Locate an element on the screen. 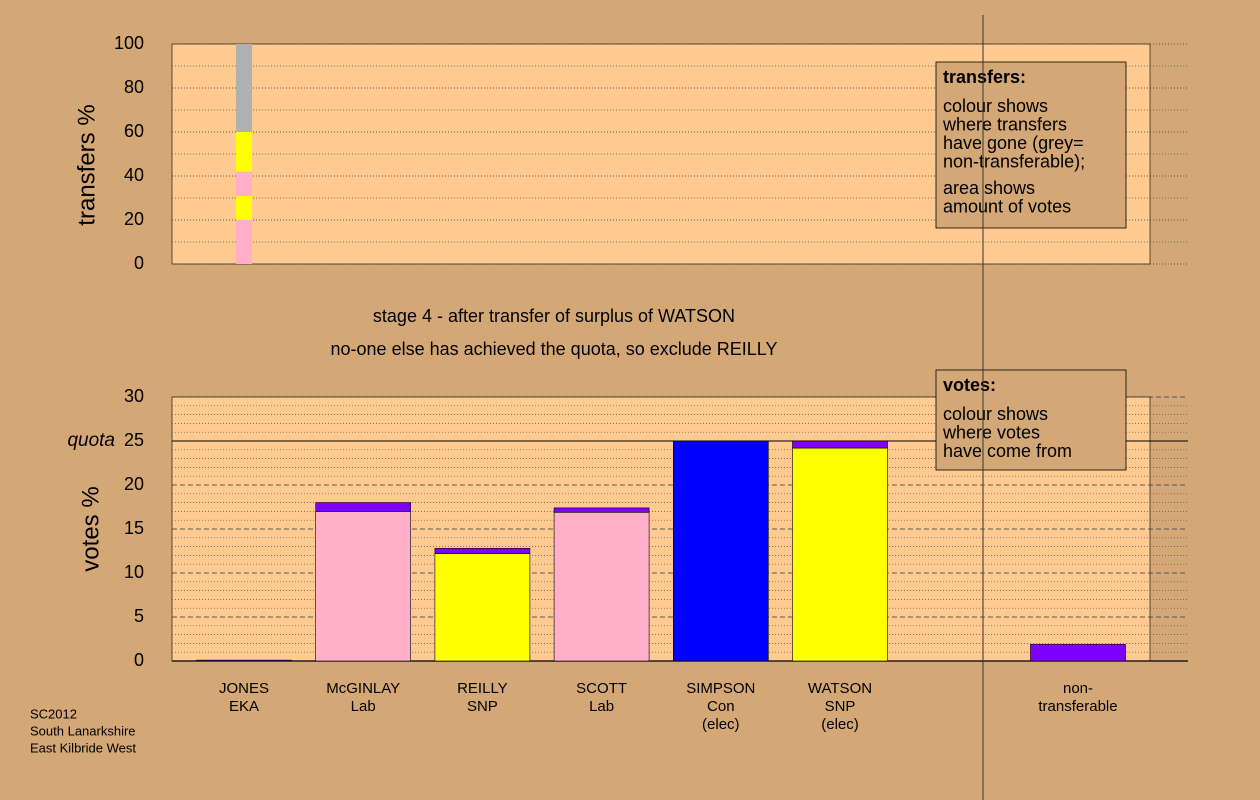 The height and width of the screenshot is (800, 1260). y-tick-label: 40 is located at coordinates (134, 175).